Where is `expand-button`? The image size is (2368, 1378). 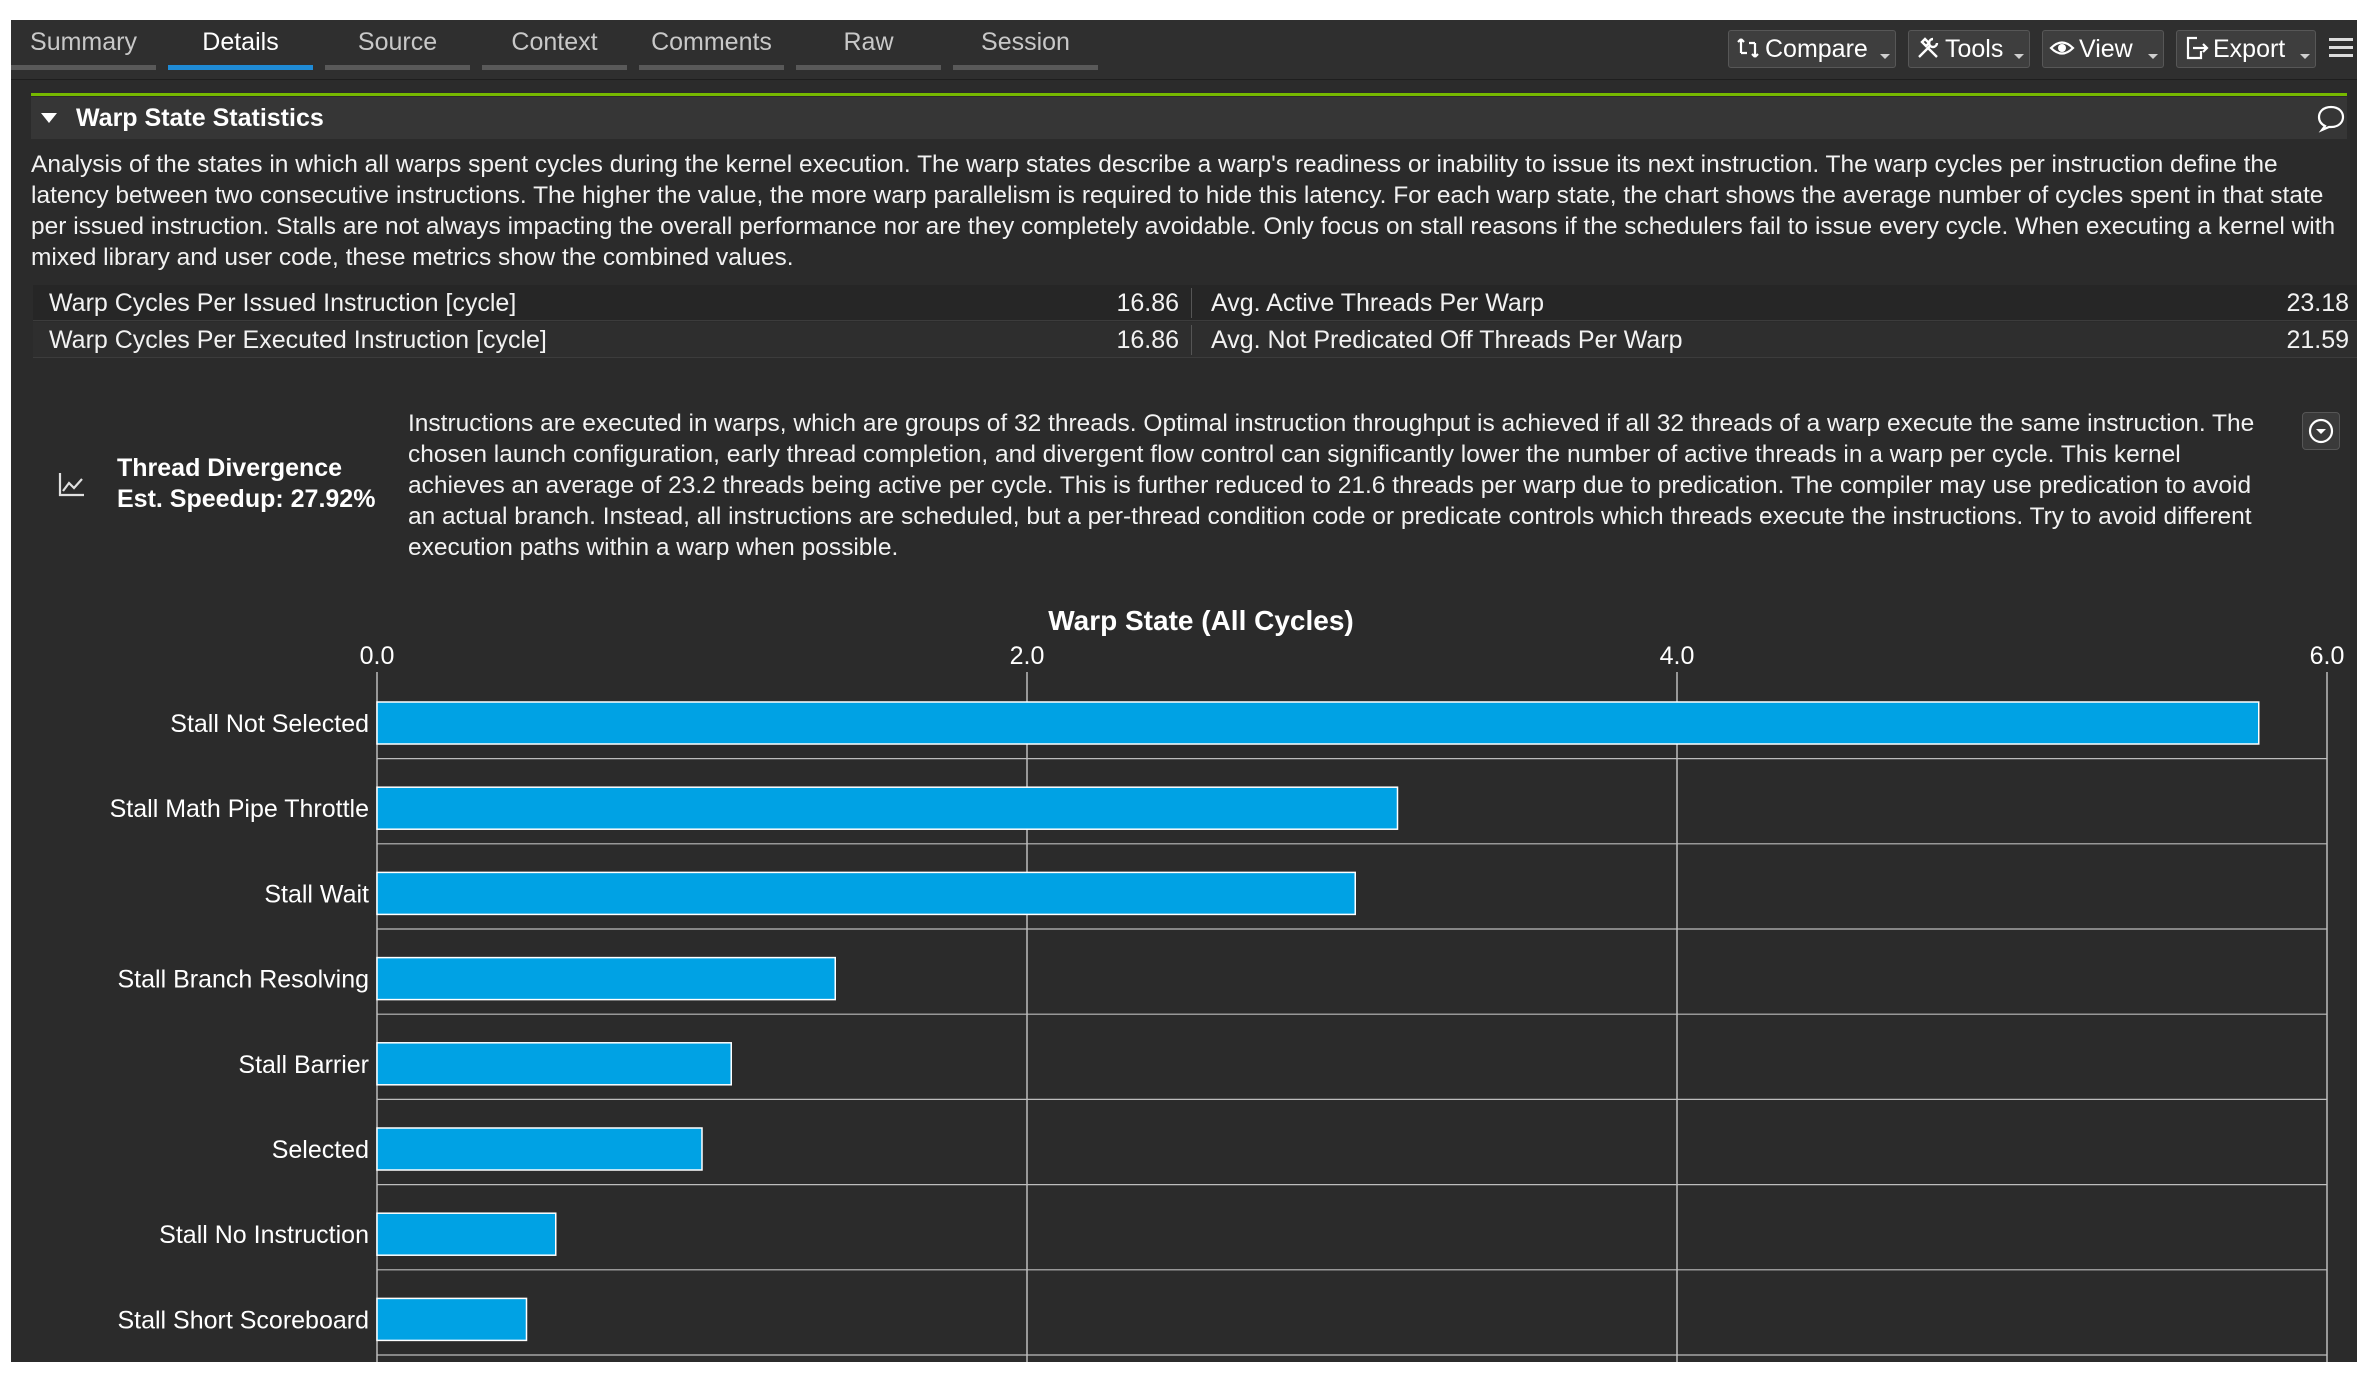 expand-button is located at coordinates (2321, 431).